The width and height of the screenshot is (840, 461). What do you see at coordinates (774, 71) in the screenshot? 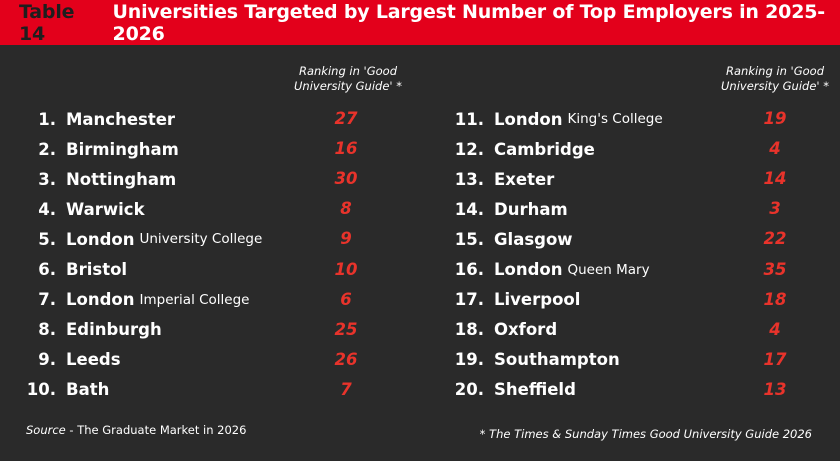
I see `right-ranking-heading-line1: Ranking in 'Good` at bounding box center [774, 71].